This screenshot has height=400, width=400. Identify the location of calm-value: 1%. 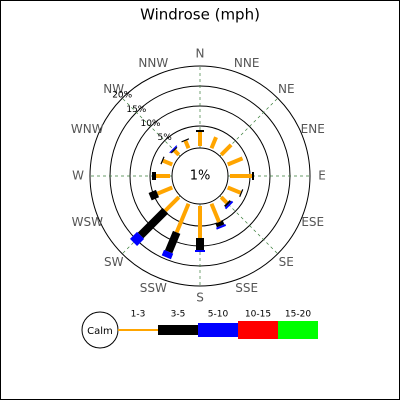
(200, 176).